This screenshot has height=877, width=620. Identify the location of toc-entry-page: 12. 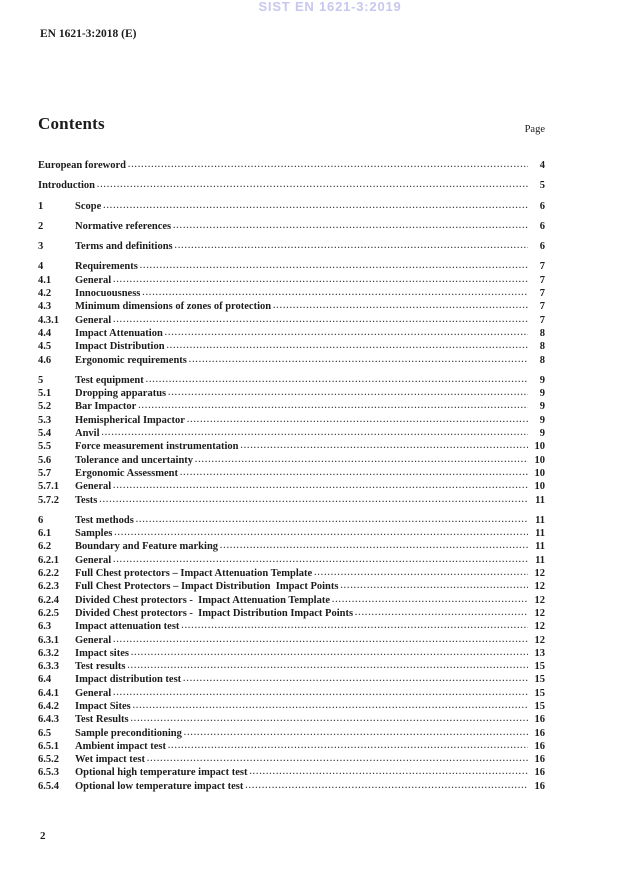
(540, 613).